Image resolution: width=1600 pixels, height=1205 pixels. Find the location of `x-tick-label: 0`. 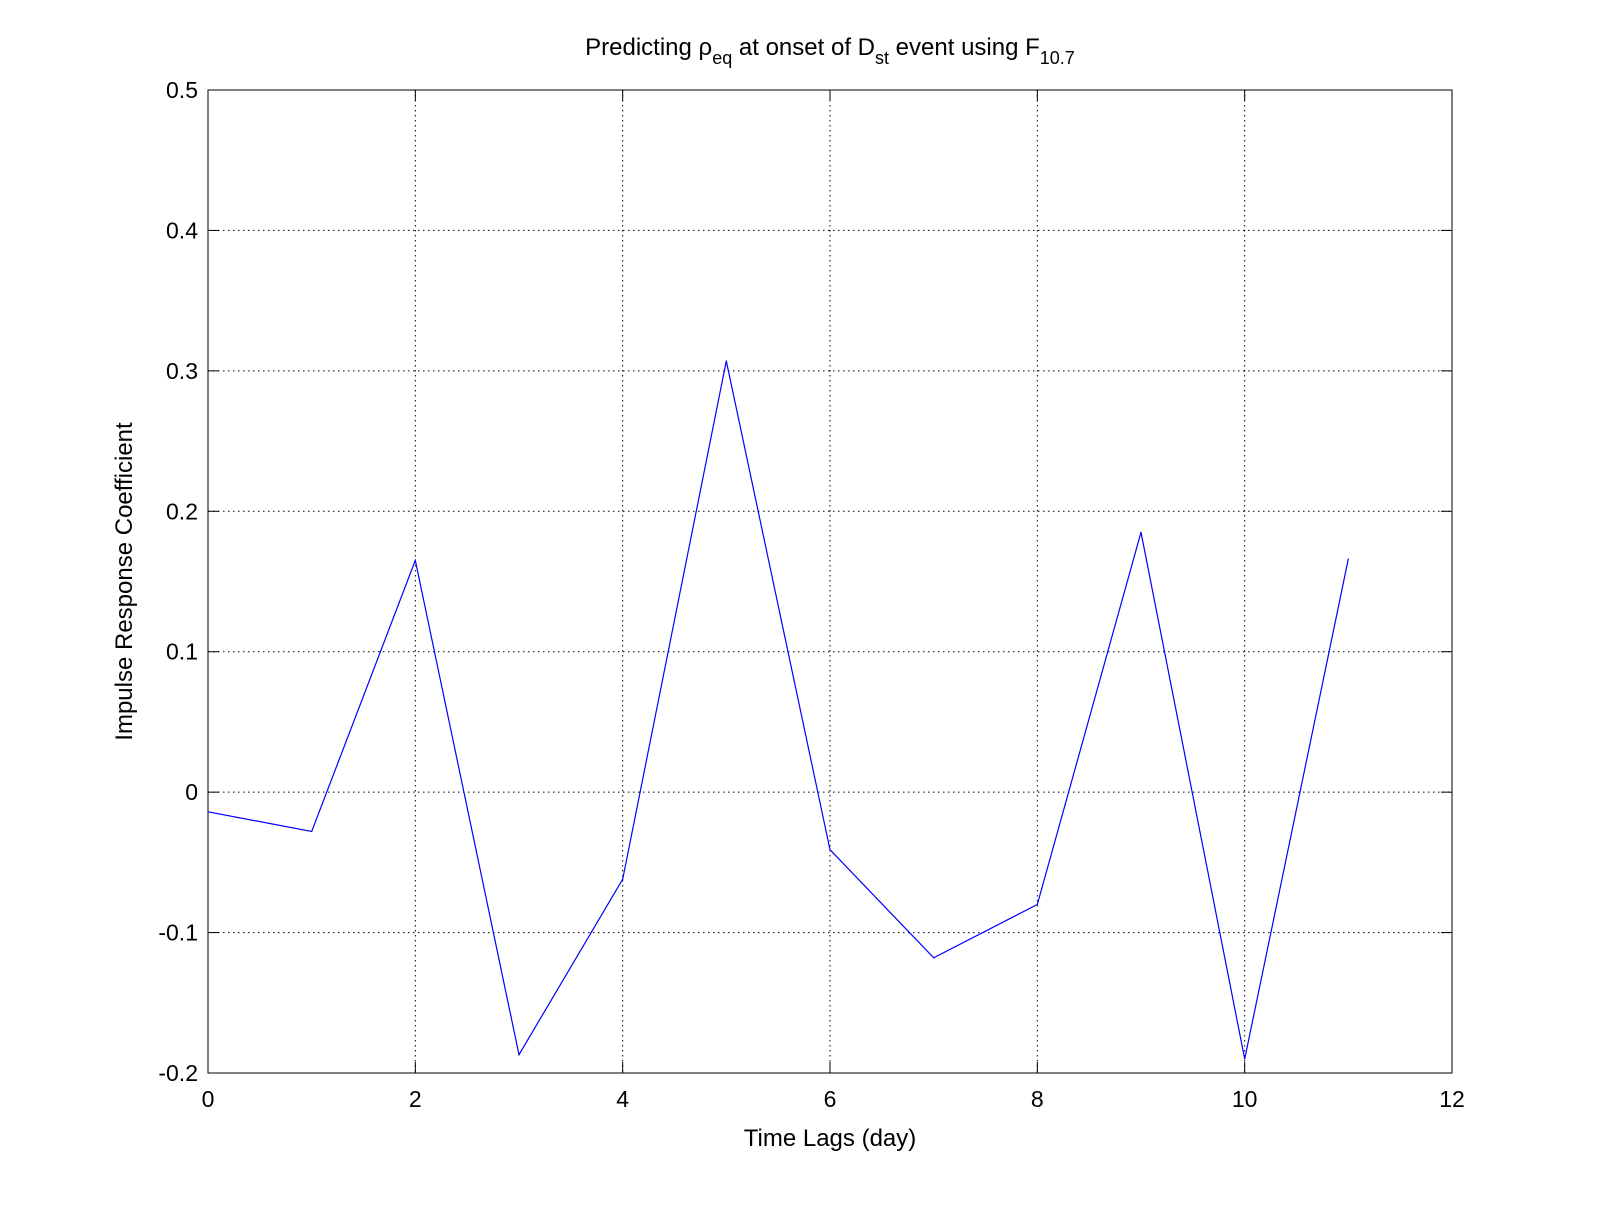

x-tick-label: 0 is located at coordinates (208, 1099).